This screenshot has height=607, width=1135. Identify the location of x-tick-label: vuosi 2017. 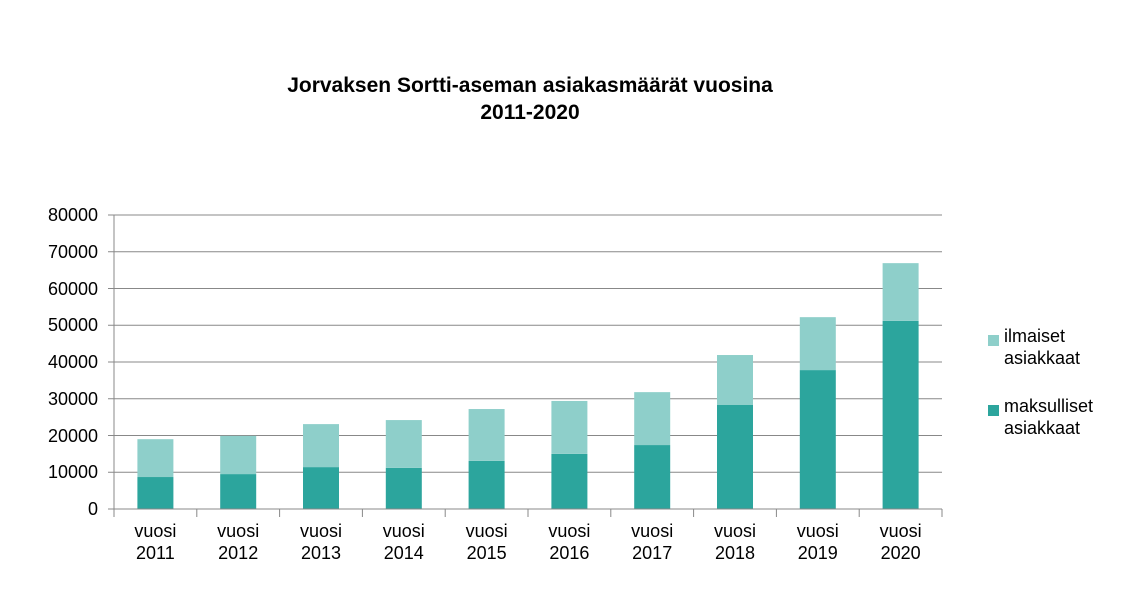
(652, 542).